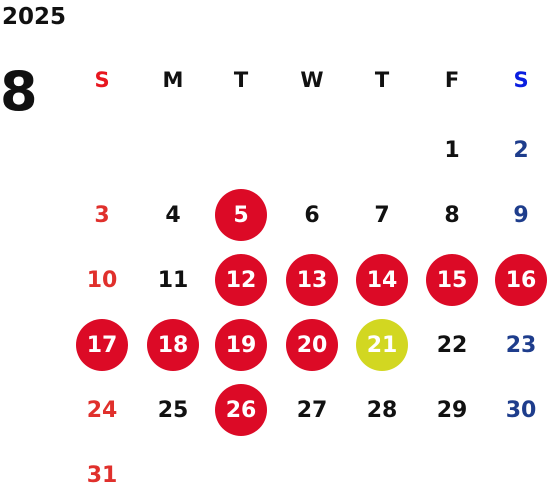  Describe the element at coordinates (102, 80) in the screenshot. I see `weekday-header-sun: S` at that location.